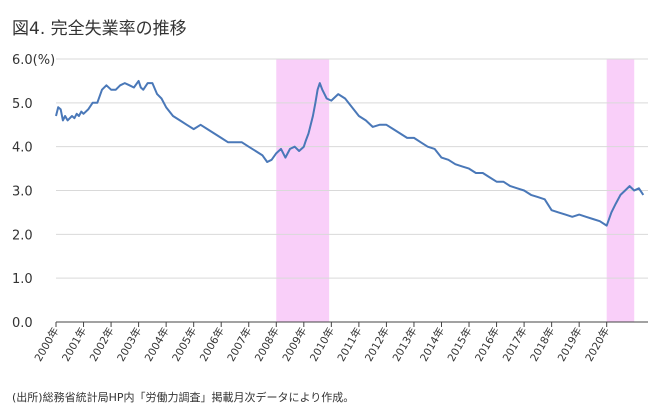 The image size is (667, 414). I want to click on x-tick-label: 2012年, so click(377, 344).